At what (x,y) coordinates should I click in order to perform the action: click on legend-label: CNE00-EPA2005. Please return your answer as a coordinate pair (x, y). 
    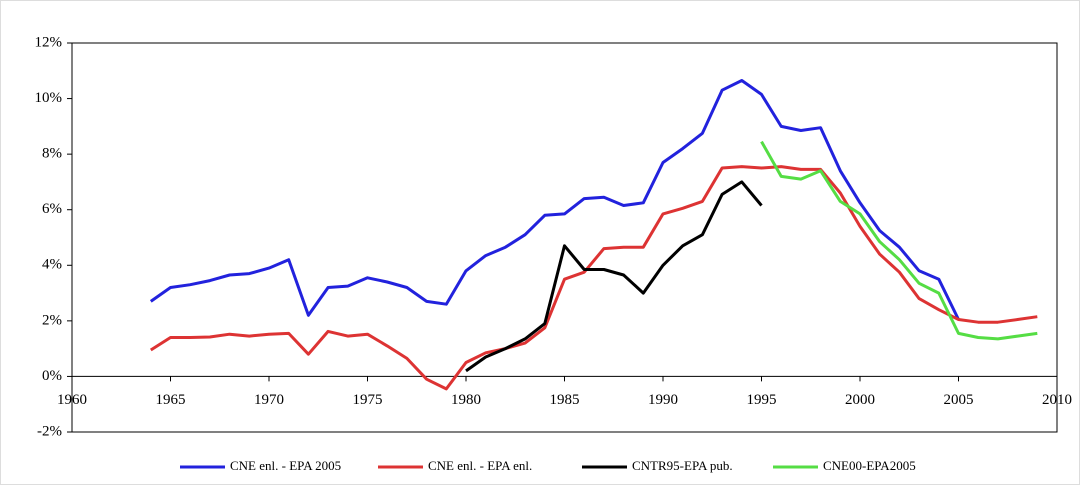
    Looking at the image, I should click on (869, 465).